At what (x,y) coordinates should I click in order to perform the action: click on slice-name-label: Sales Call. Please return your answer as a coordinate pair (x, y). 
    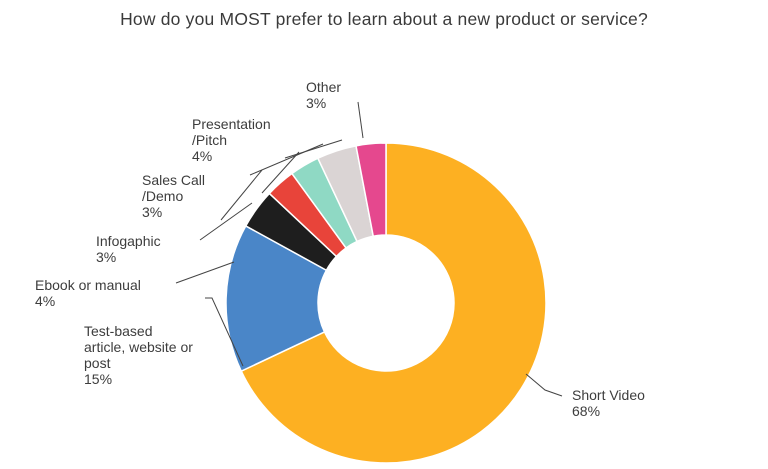
    Looking at the image, I should click on (173, 180).